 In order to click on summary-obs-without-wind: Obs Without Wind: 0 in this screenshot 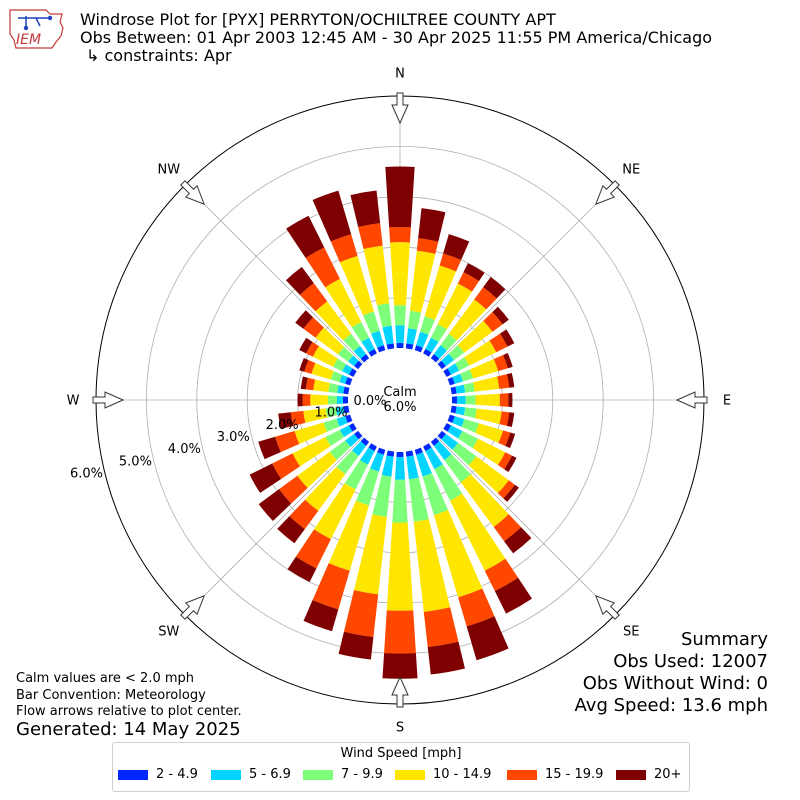, I will do `click(675, 683)`.